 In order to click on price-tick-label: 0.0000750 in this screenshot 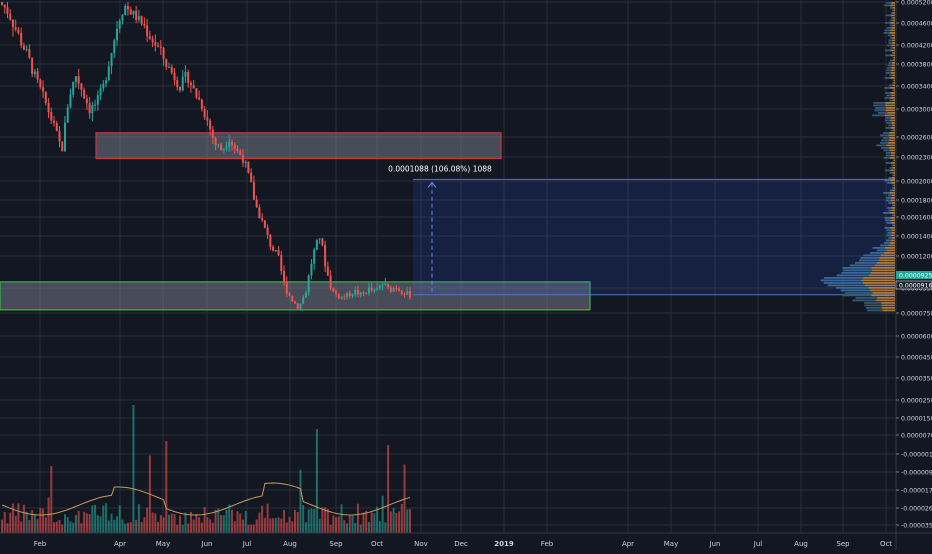, I will do `click(916, 314)`.